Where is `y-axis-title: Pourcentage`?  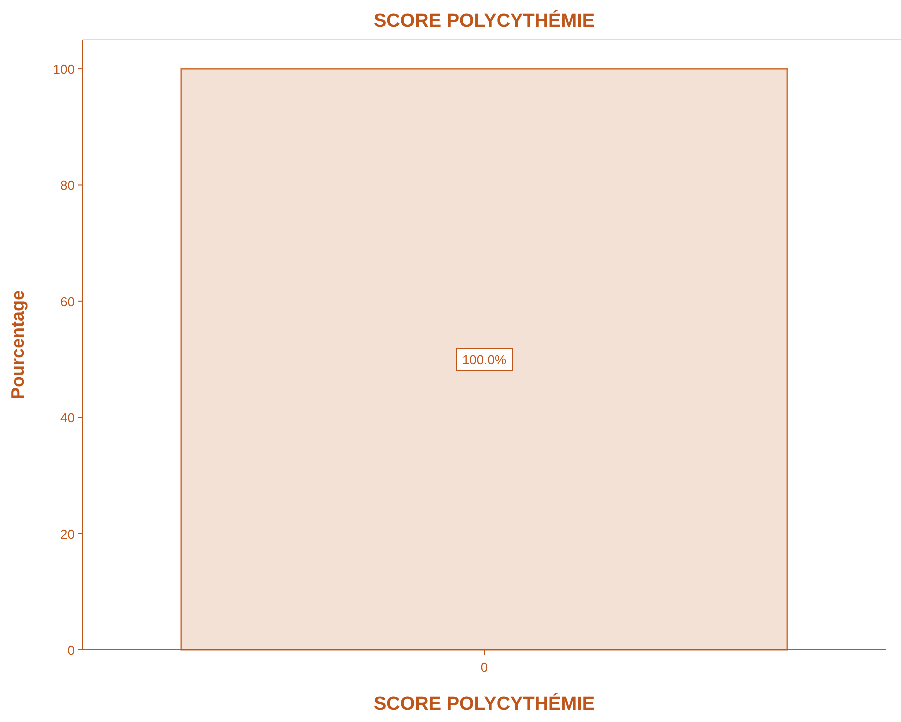
y-axis-title: Pourcentage is located at coordinates (18, 345).